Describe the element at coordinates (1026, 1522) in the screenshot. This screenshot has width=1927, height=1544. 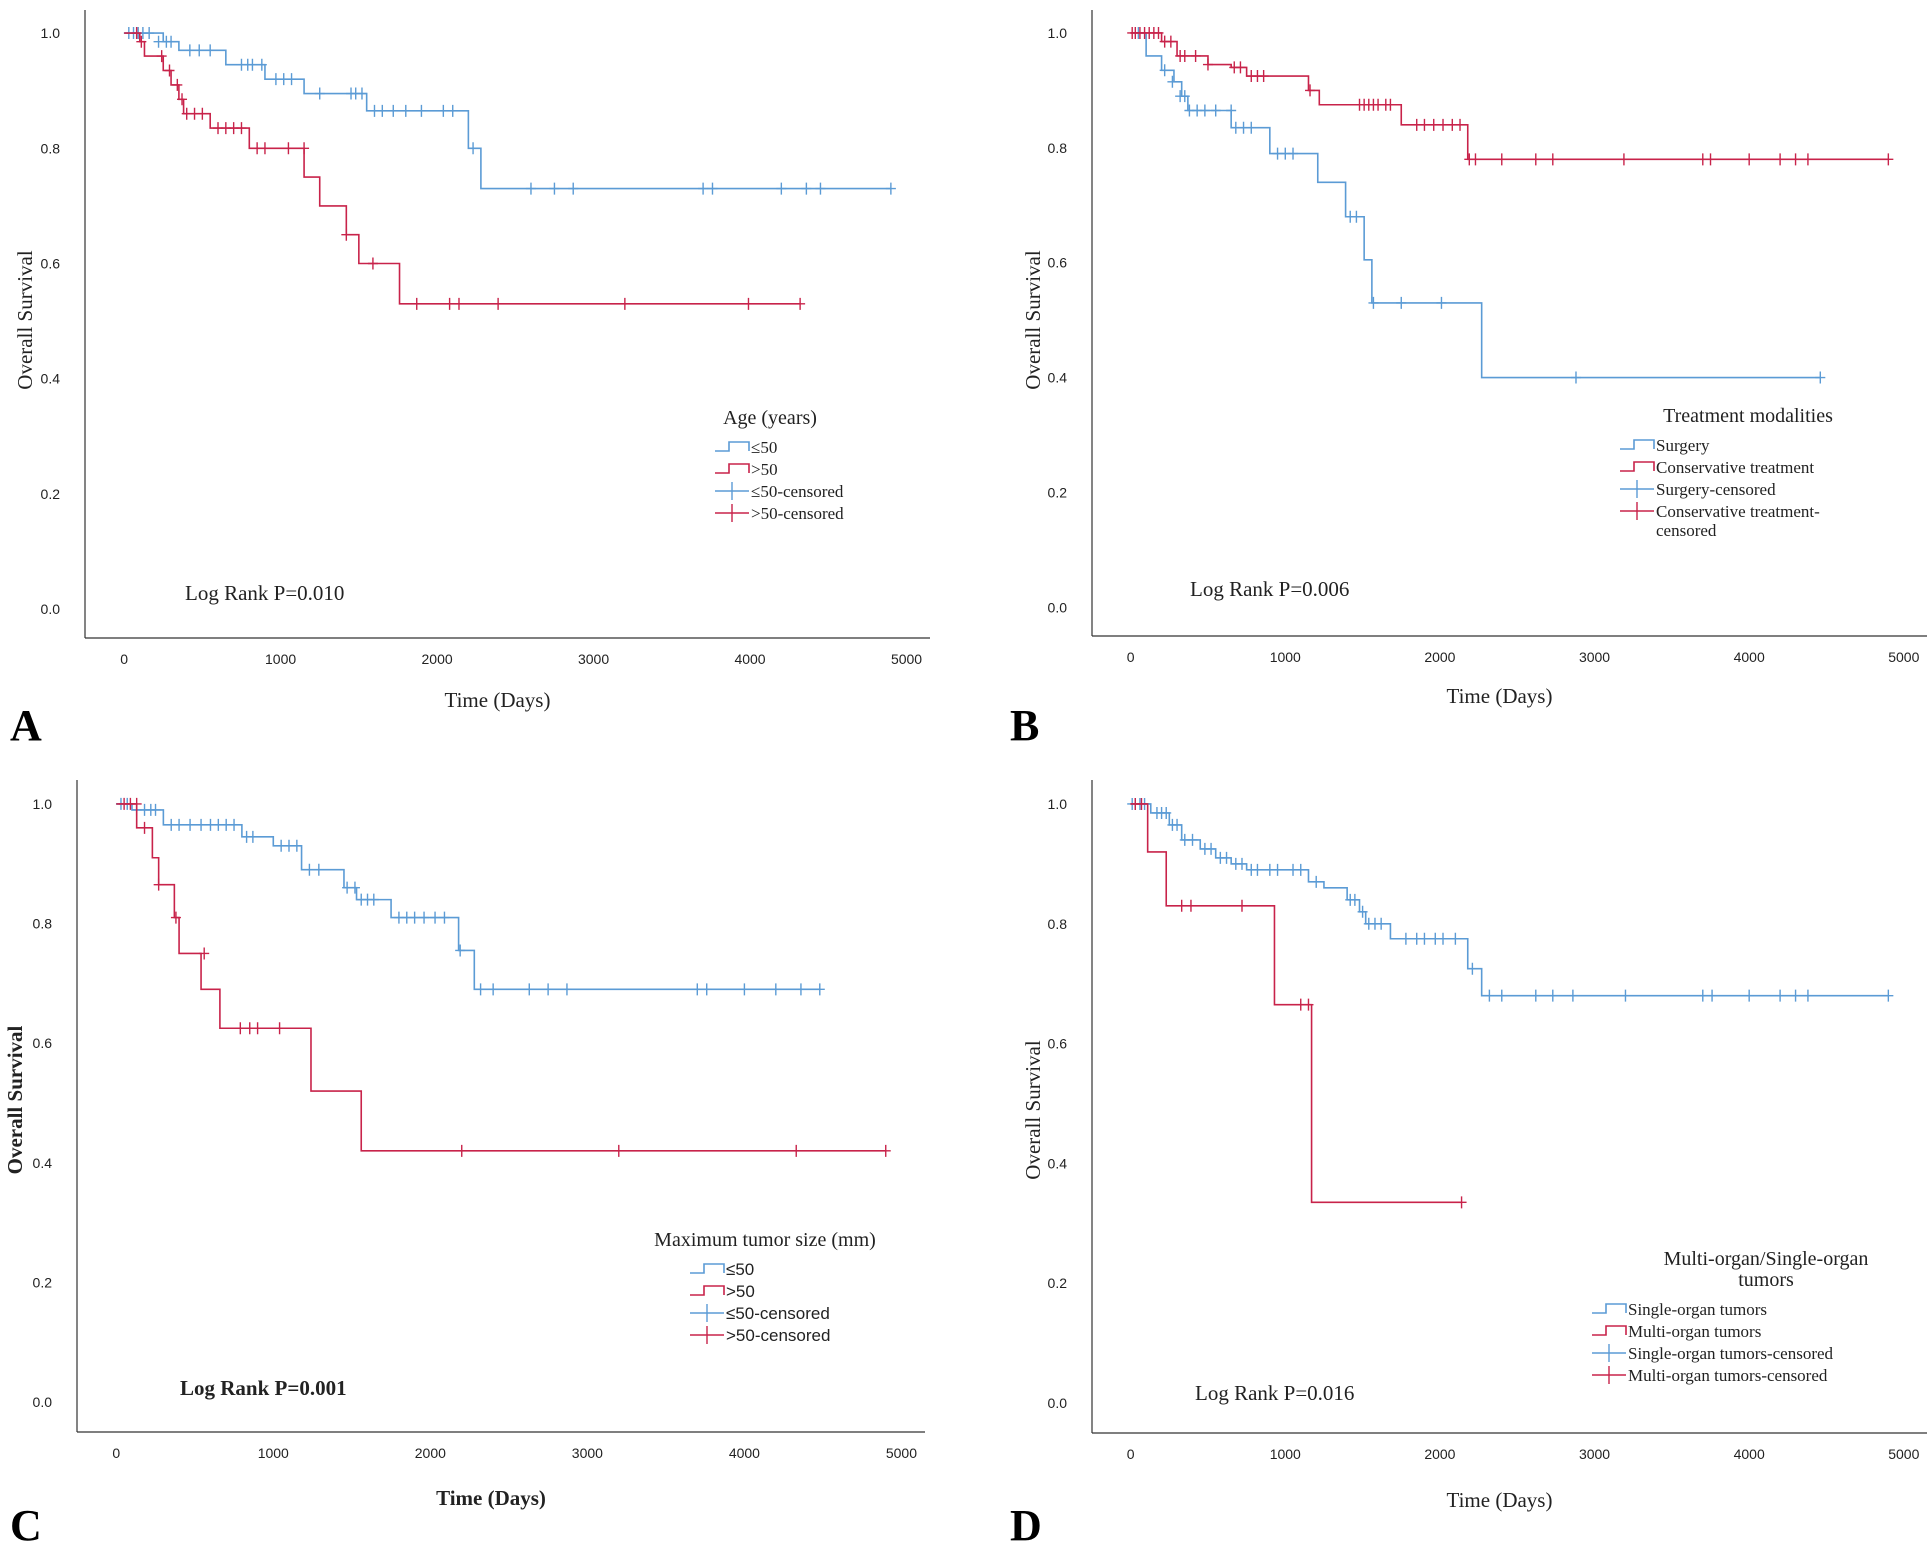
I see `panel-letter: D` at that location.